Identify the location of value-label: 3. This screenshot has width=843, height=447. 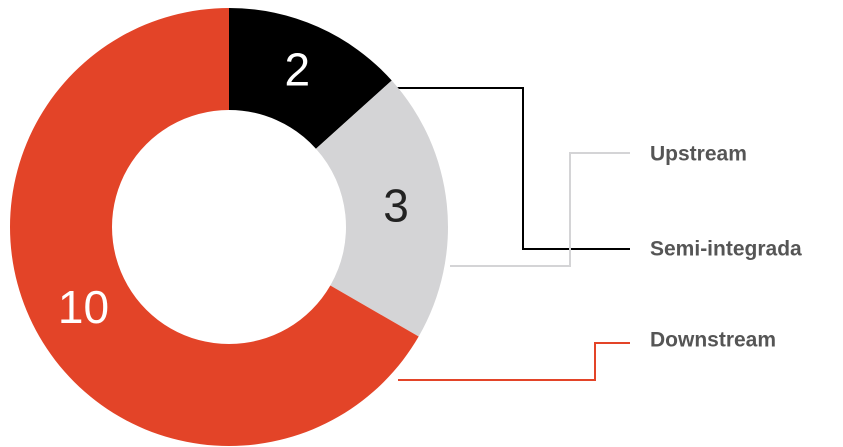
(396, 206).